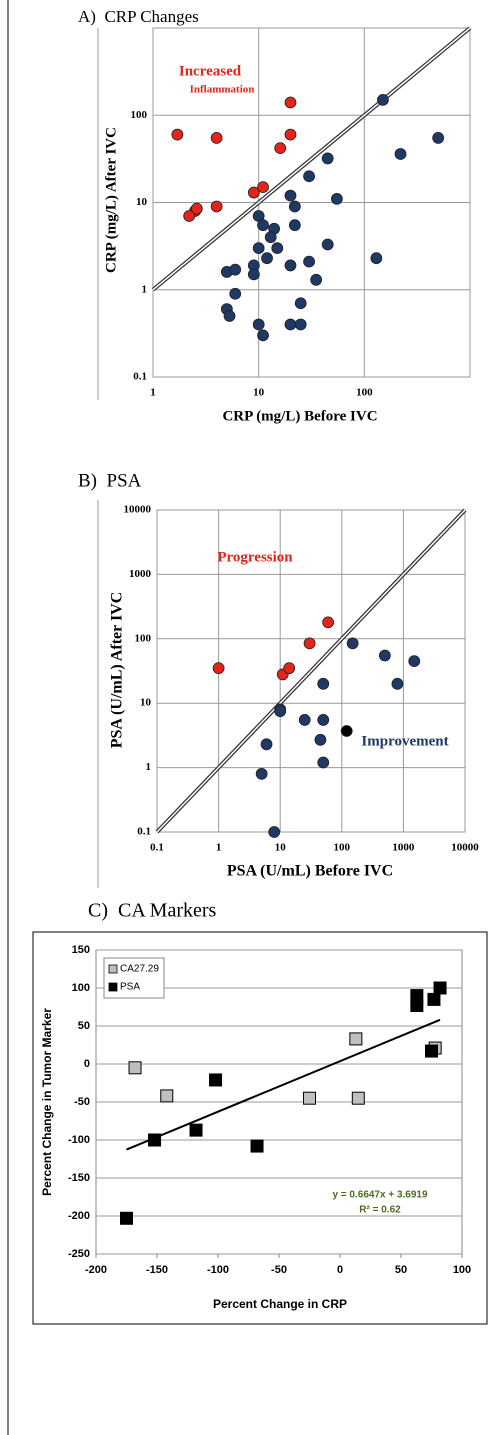 The image size is (501, 1435). Describe the element at coordinates (279, 1270) in the screenshot. I see `x-tick-label: -50` at that location.